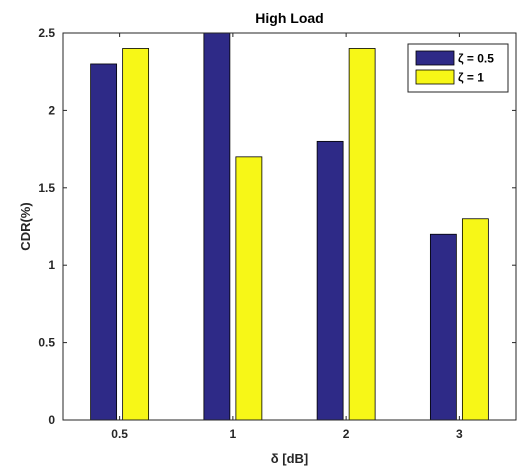 The image size is (527, 472). What do you see at coordinates (51, 265) in the screenshot?
I see `y-tick-label: 1` at bounding box center [51, 265].